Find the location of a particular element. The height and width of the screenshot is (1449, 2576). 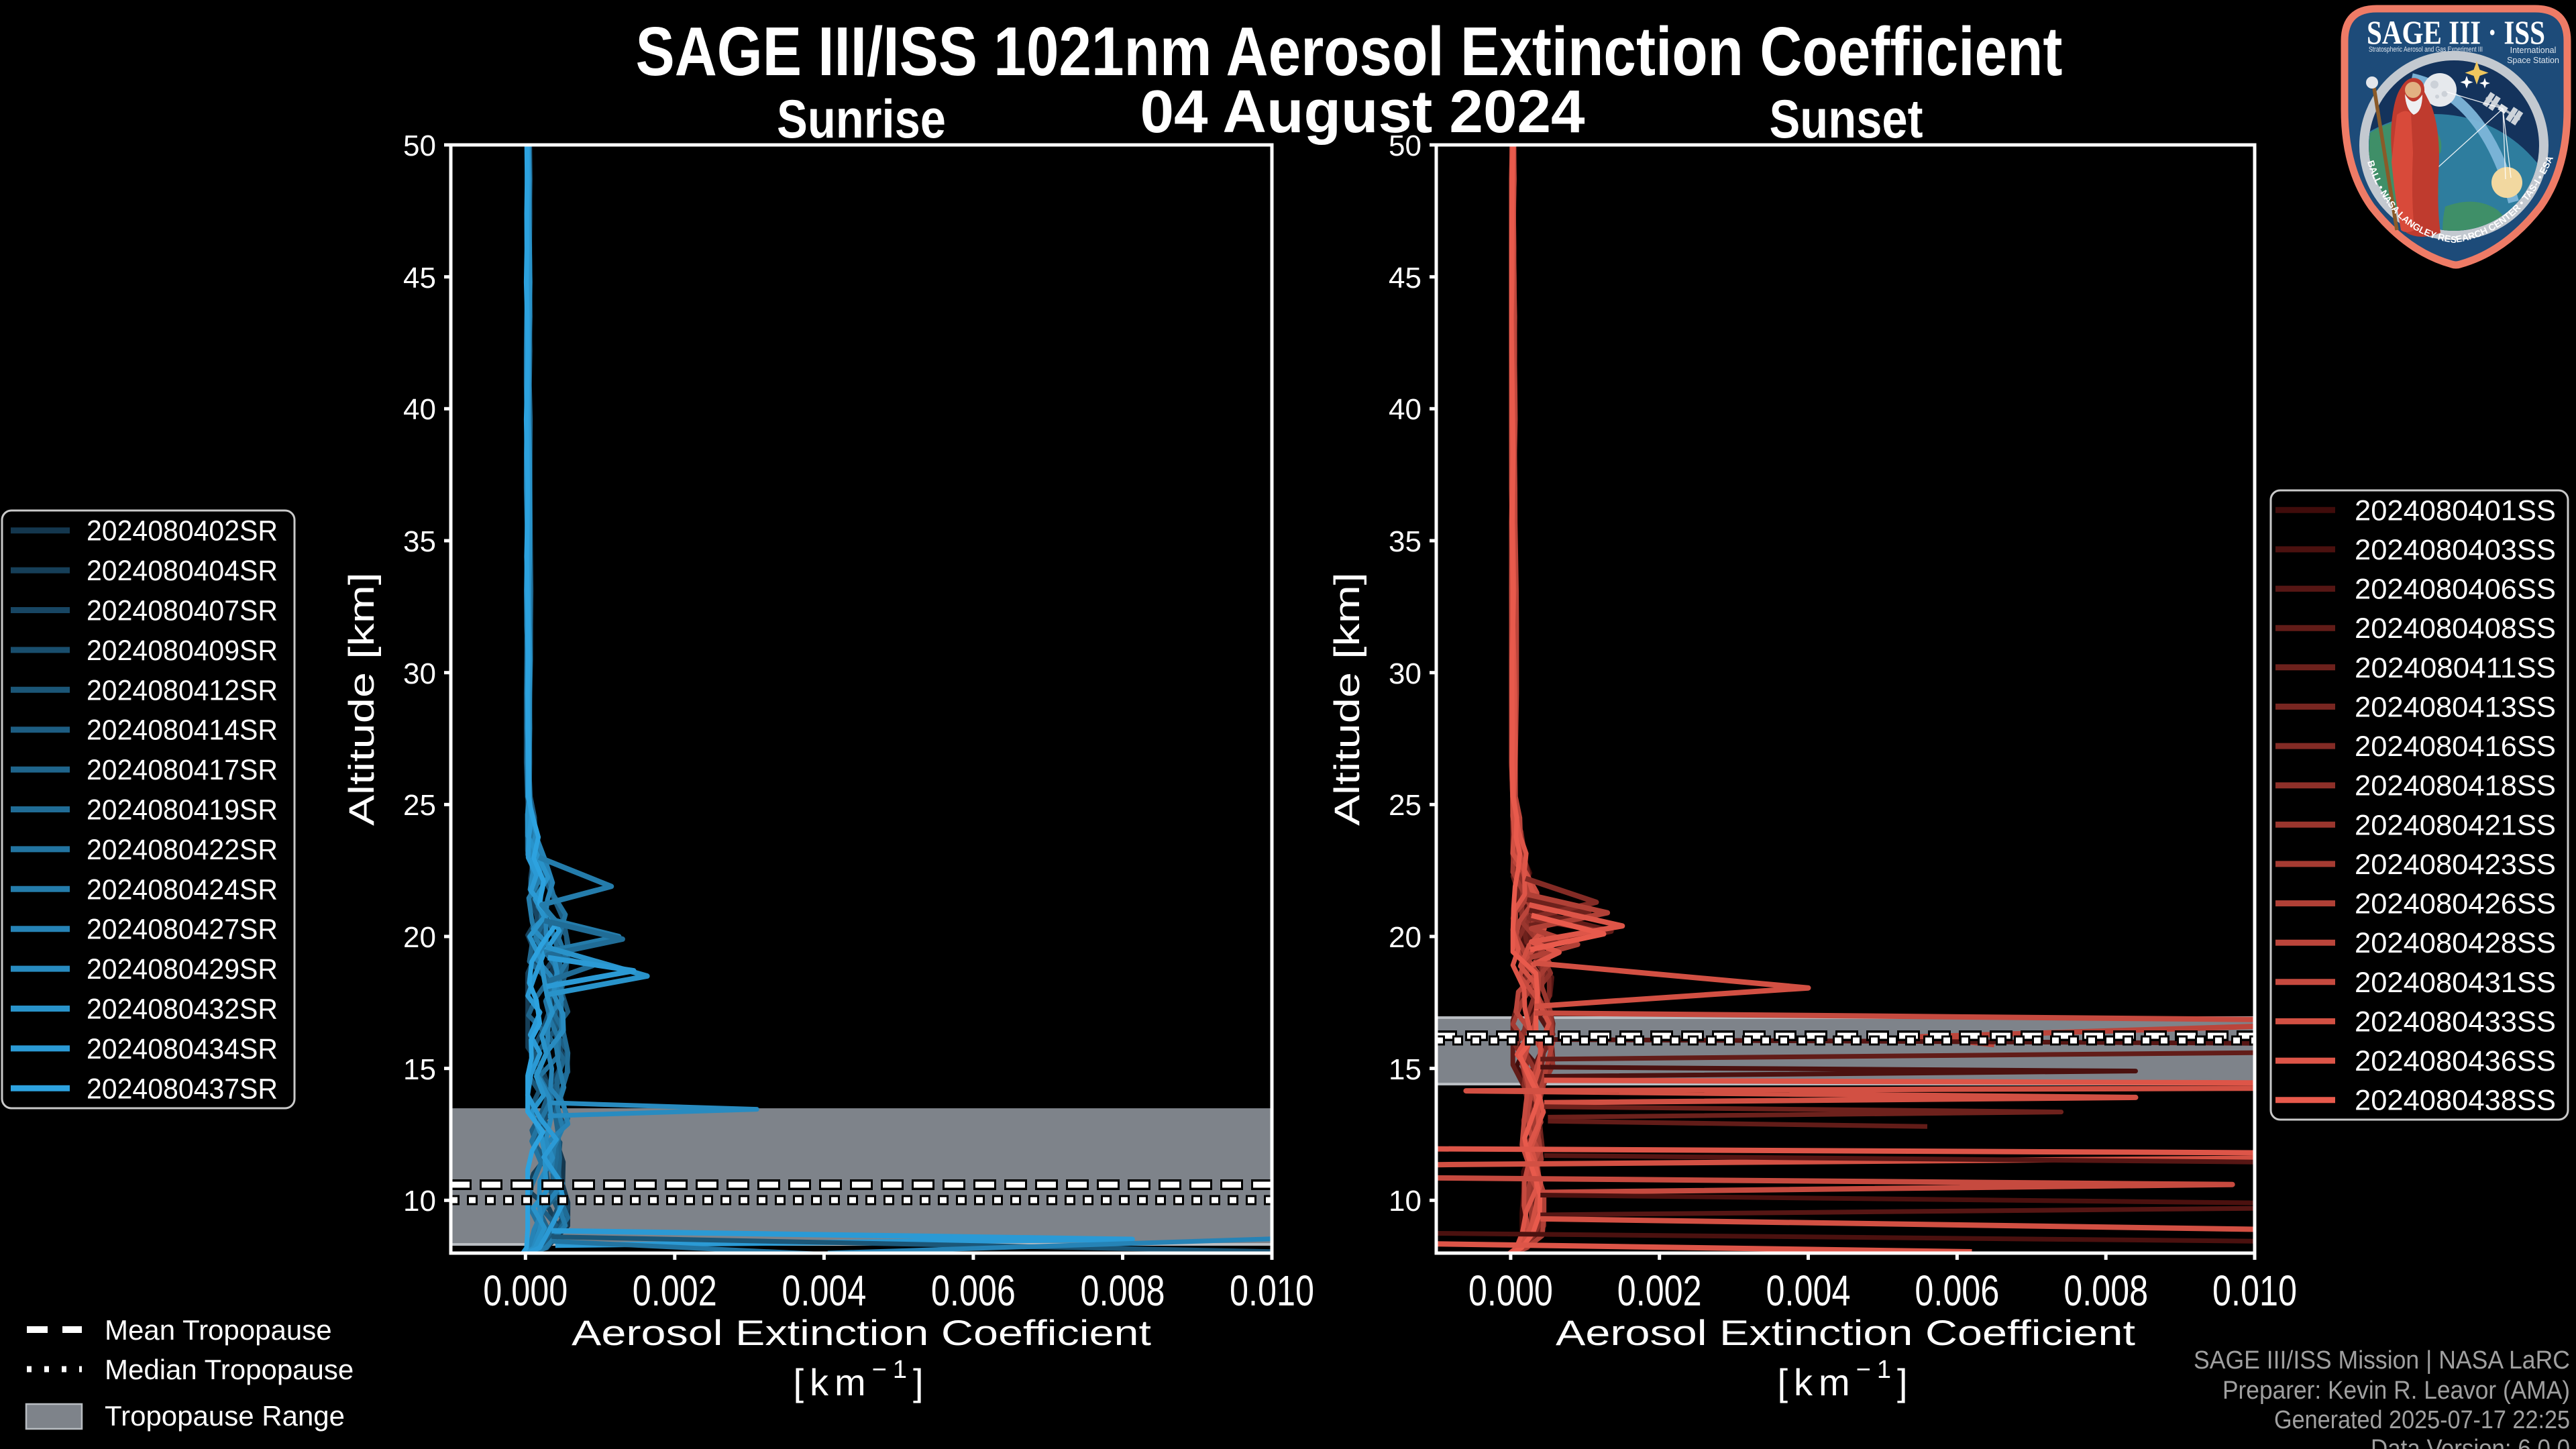

svg-text: 2024080414SR is located at coordinates (182, 730).